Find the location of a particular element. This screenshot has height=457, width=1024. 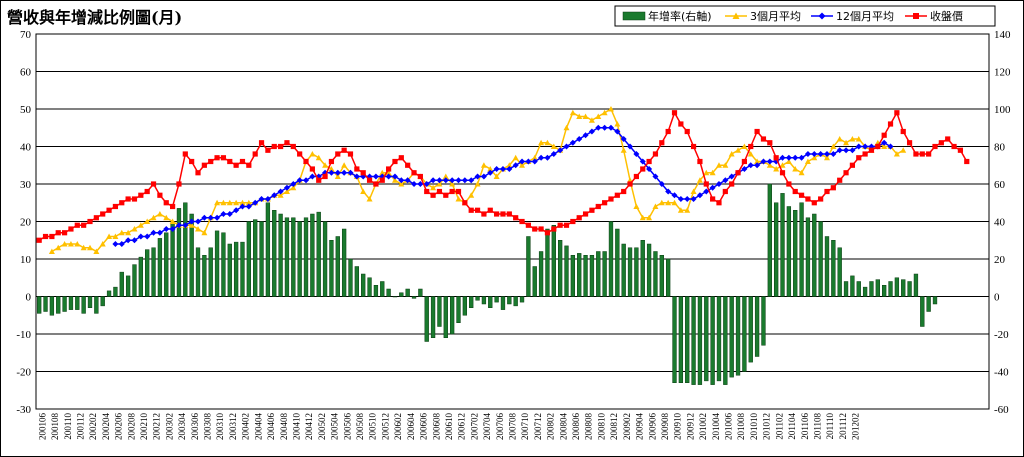

x-tick-label: 201012 is located at coordinates (767, 426).